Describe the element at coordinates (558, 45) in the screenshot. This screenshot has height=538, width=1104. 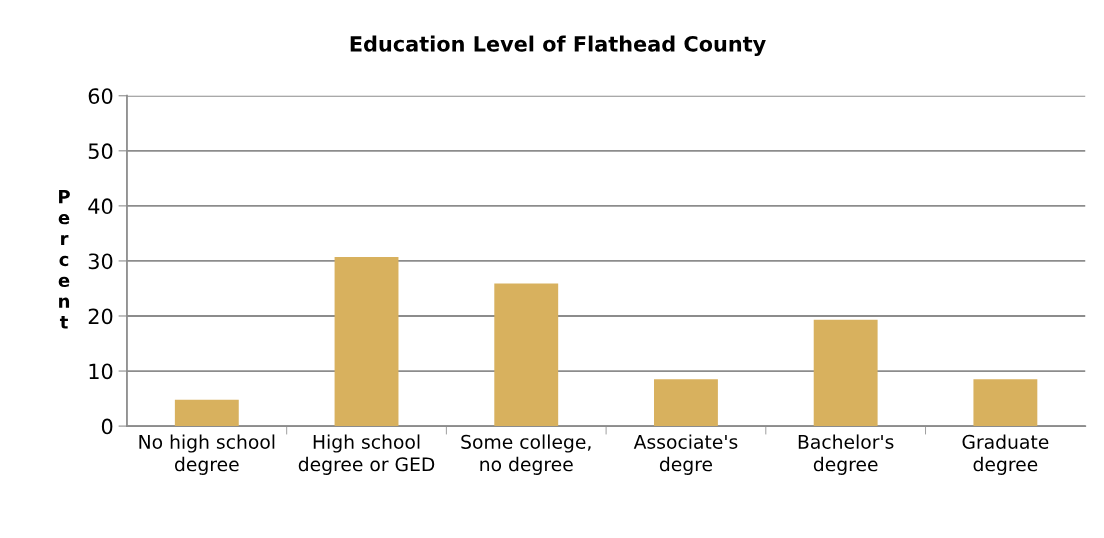
I see `chart-title: Education Level of Flathead County` at that location.